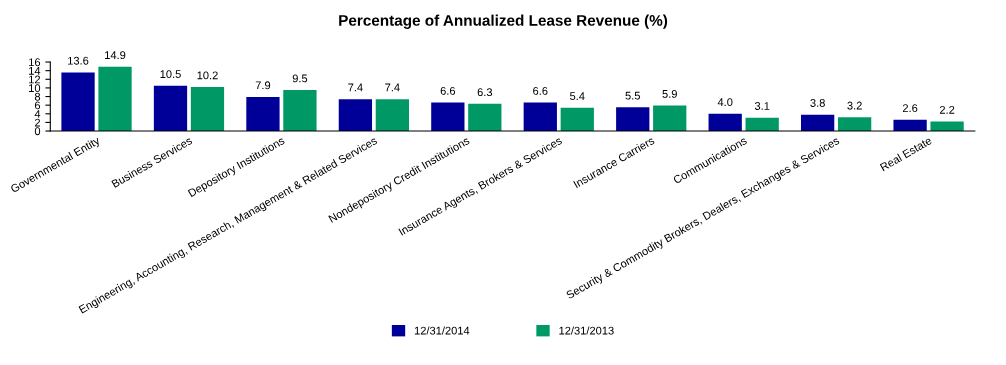  I want to click on data-label: 10.5, so click(170, 74).